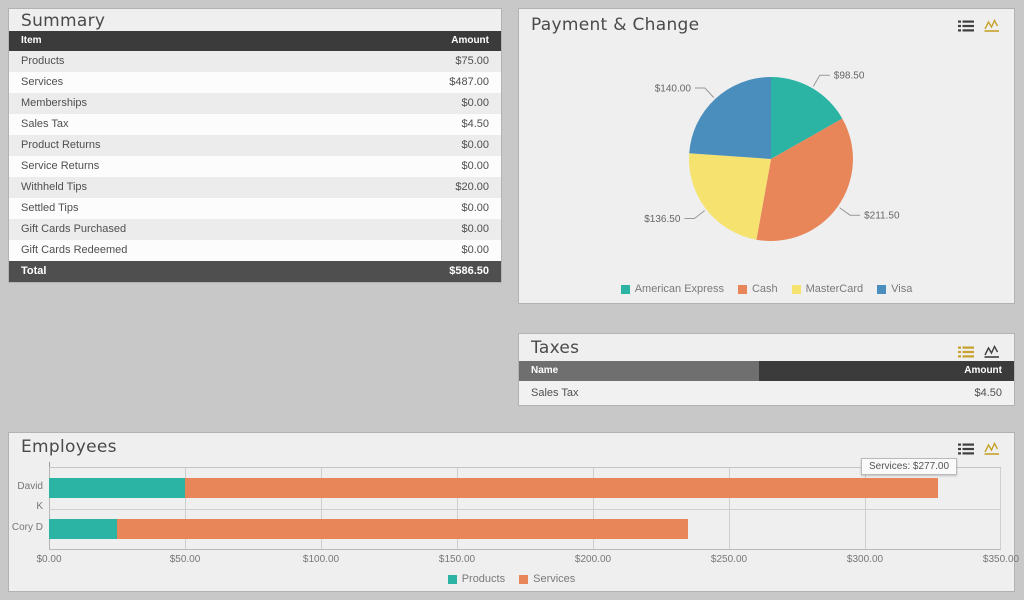 This screenshot has height=600, width=1024. What do you see at coordinates (679, 289) in the screenshot?
I see `legend-label: American Express` at bounding box center [679, 289].